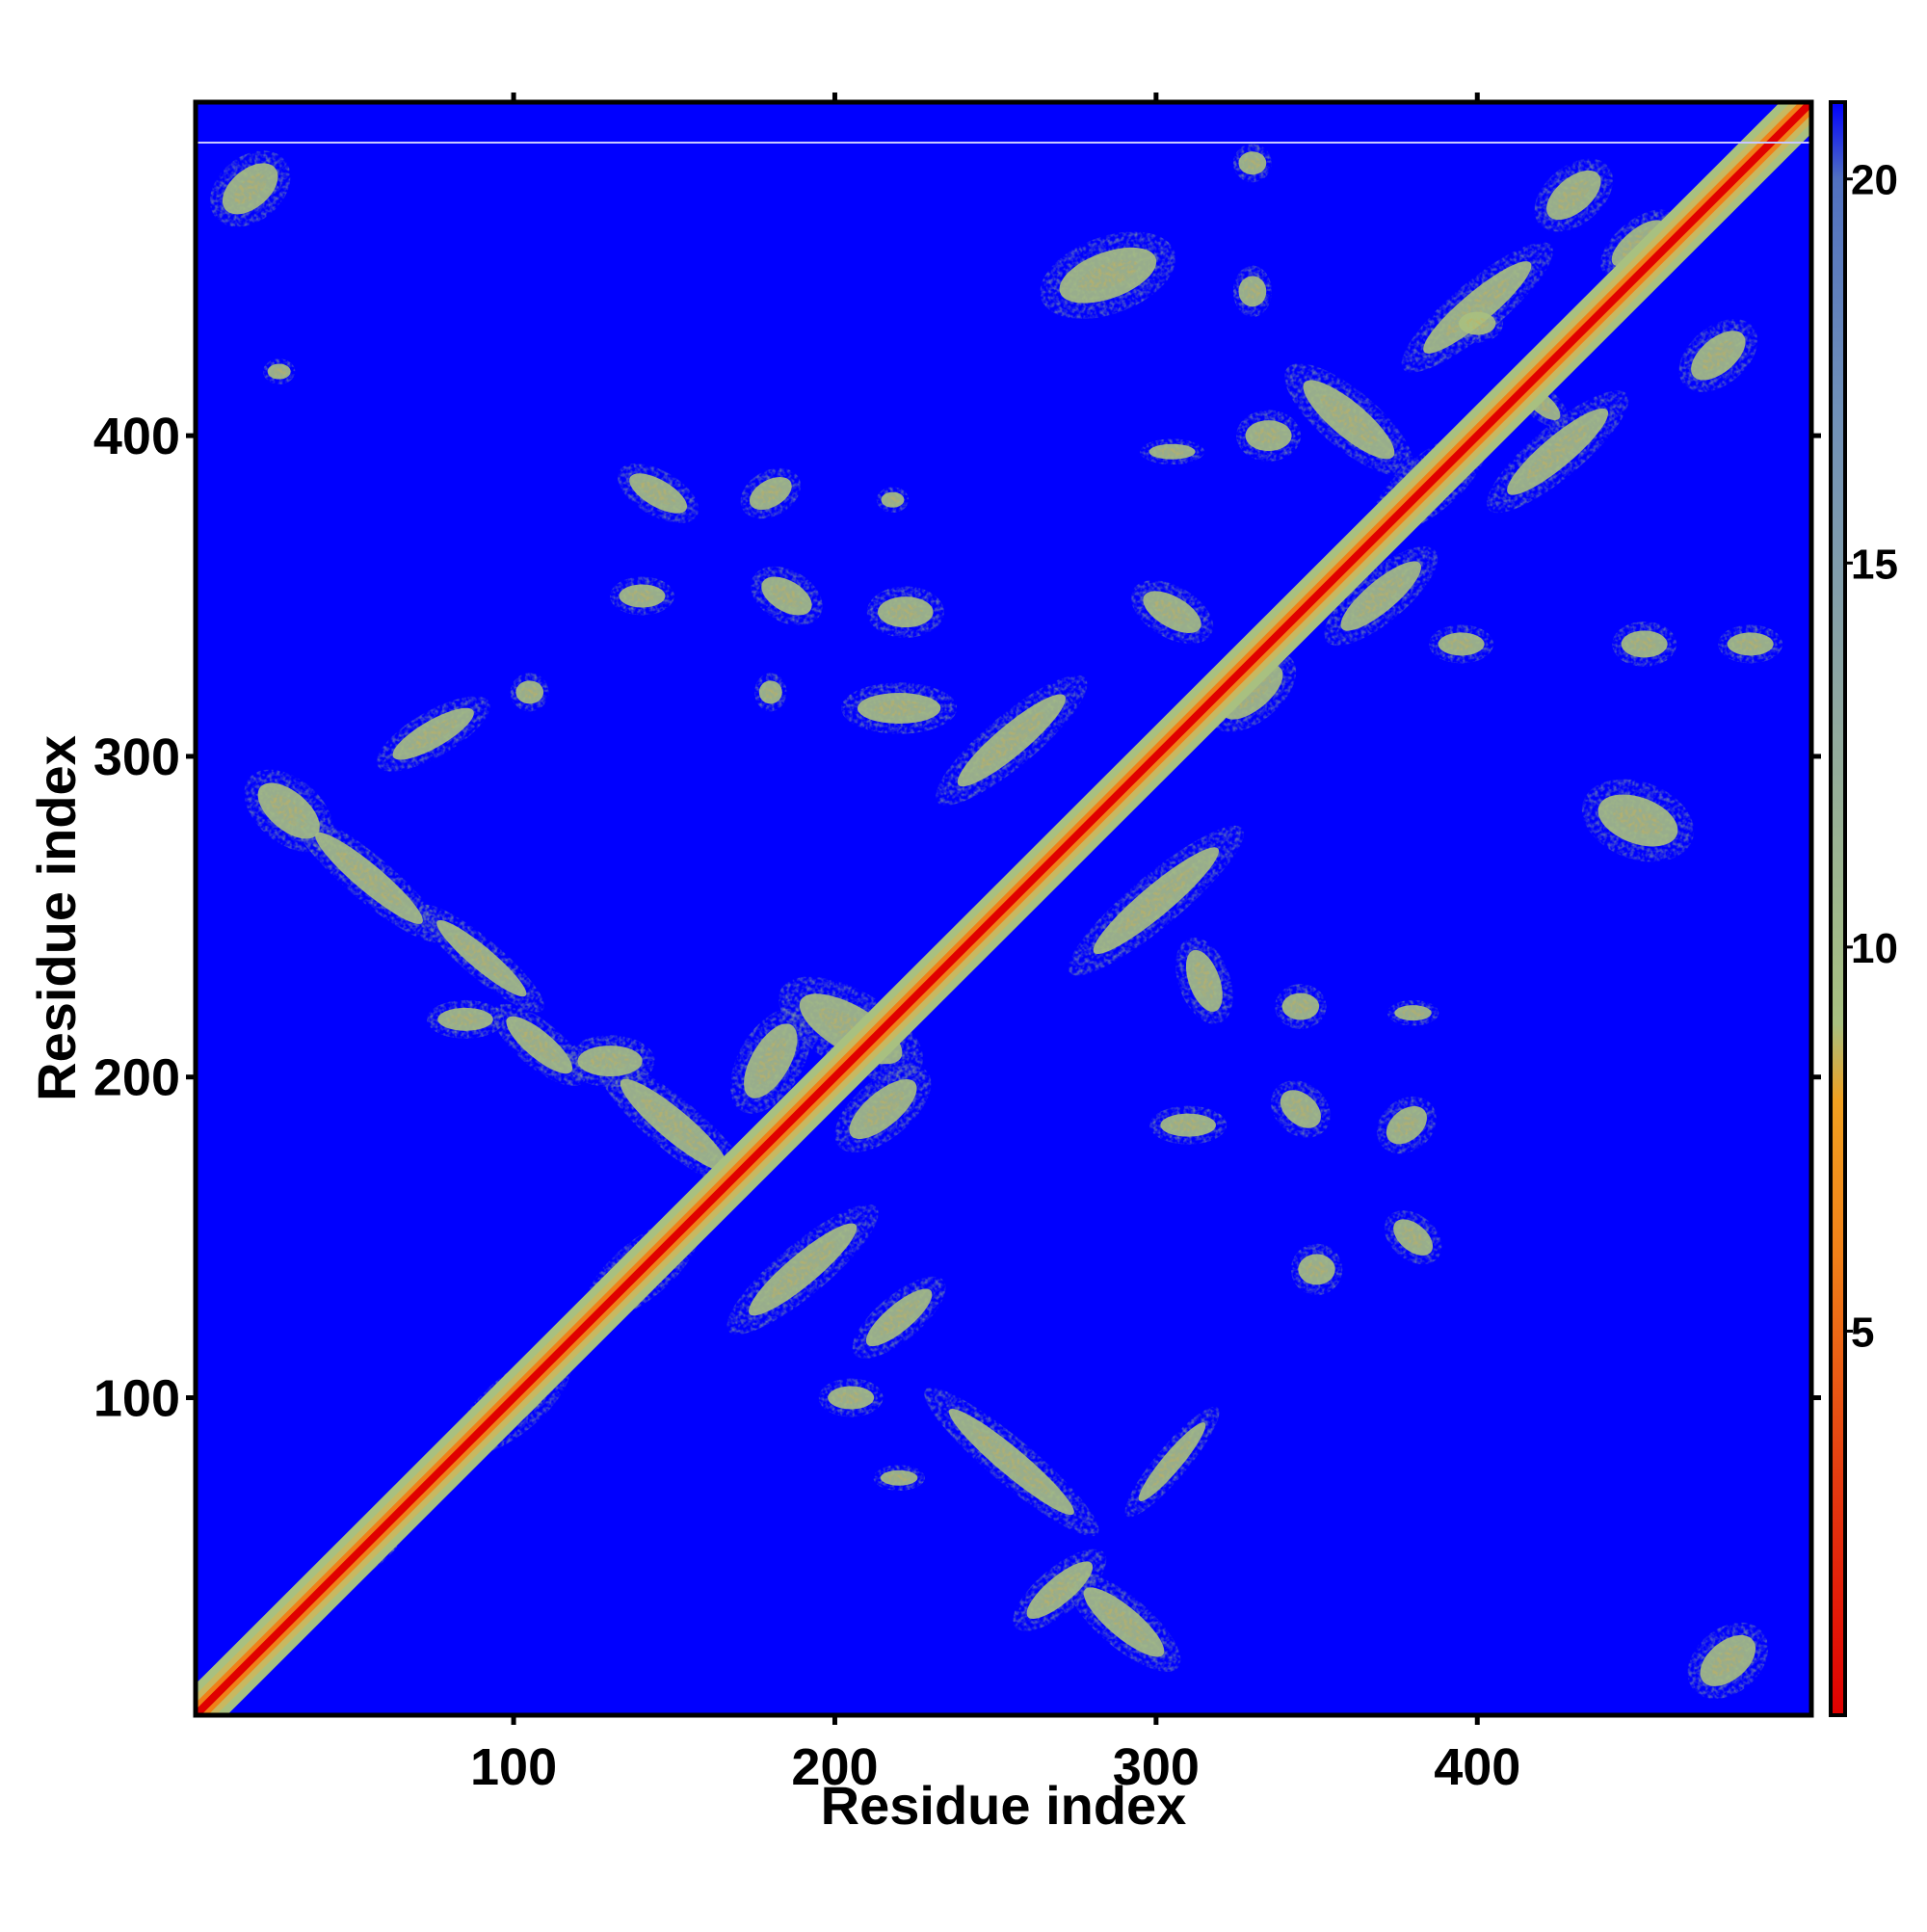 Image resolution: width=1927 pixels, height=1932 pixels. I want to click on x-axis-tick-labels: 100 200 300 400, so click(995, 1767).